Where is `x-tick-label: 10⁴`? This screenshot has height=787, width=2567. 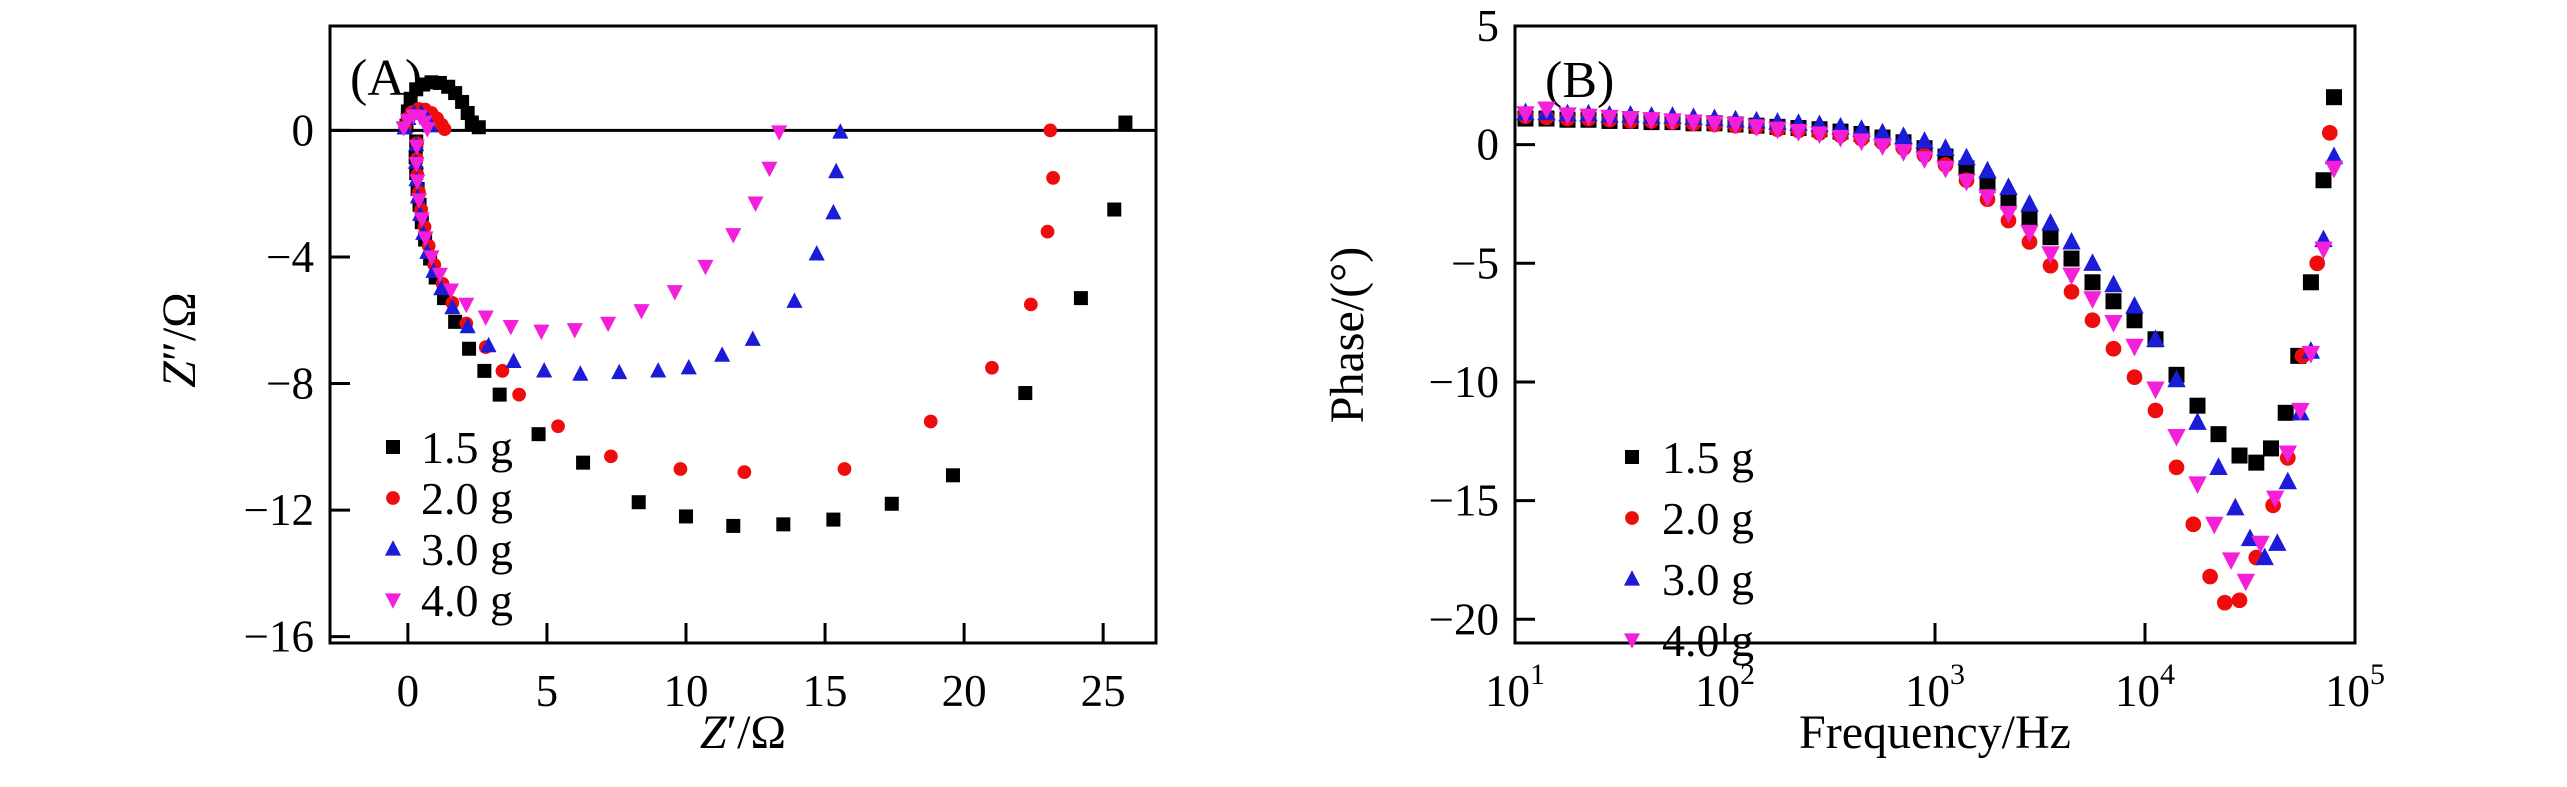
x-tick-label: 10⁴ is located at coordinates (2145, 687).